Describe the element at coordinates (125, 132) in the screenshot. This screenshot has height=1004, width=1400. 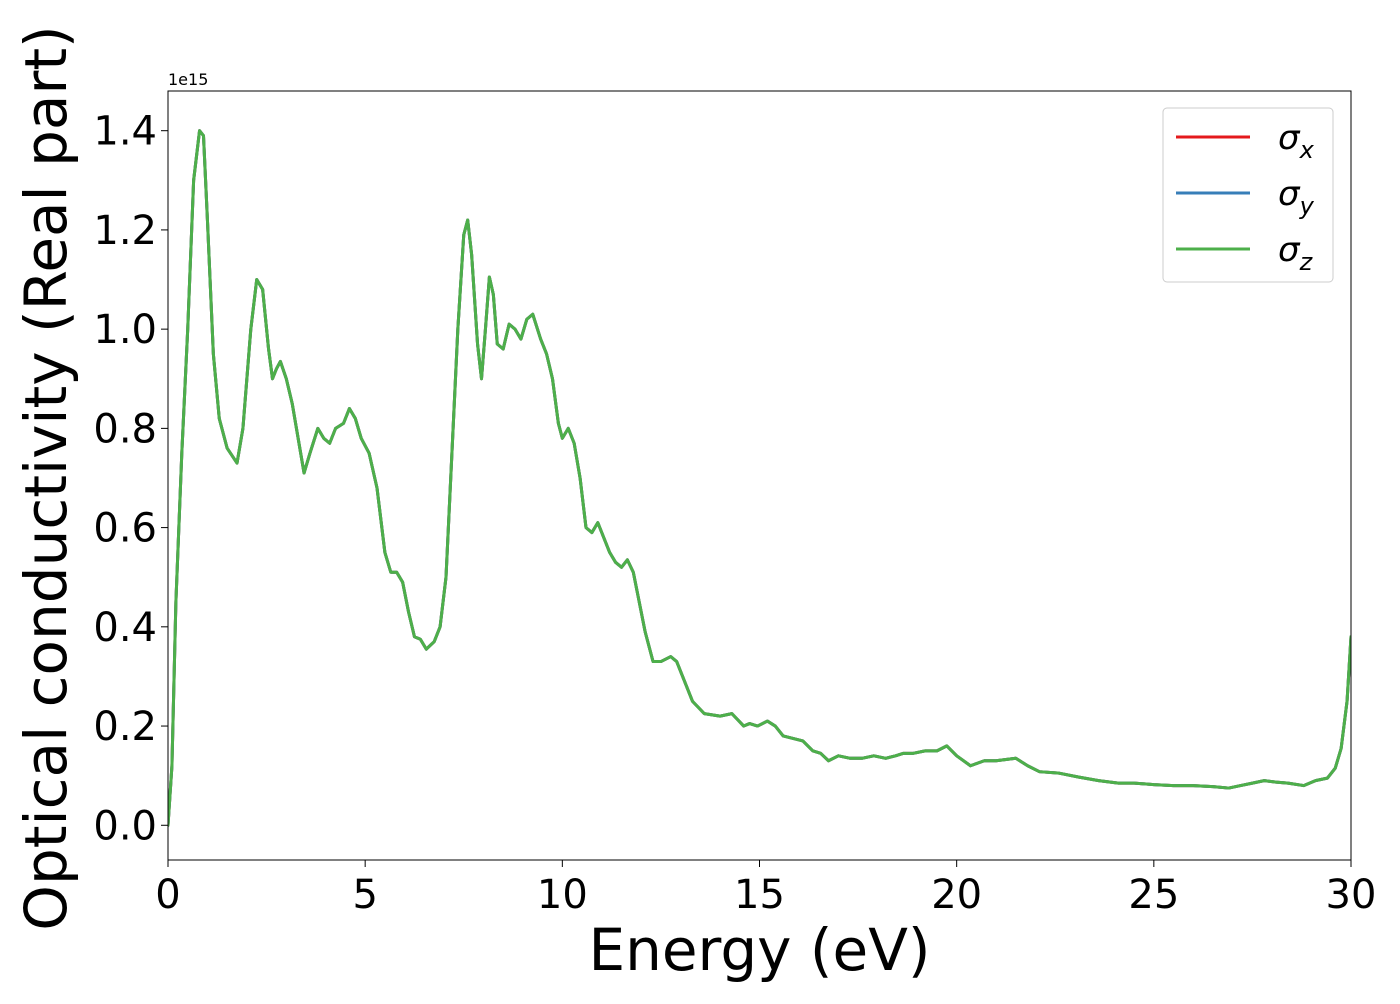
I see `y-tick-label: 1.4` at that location.